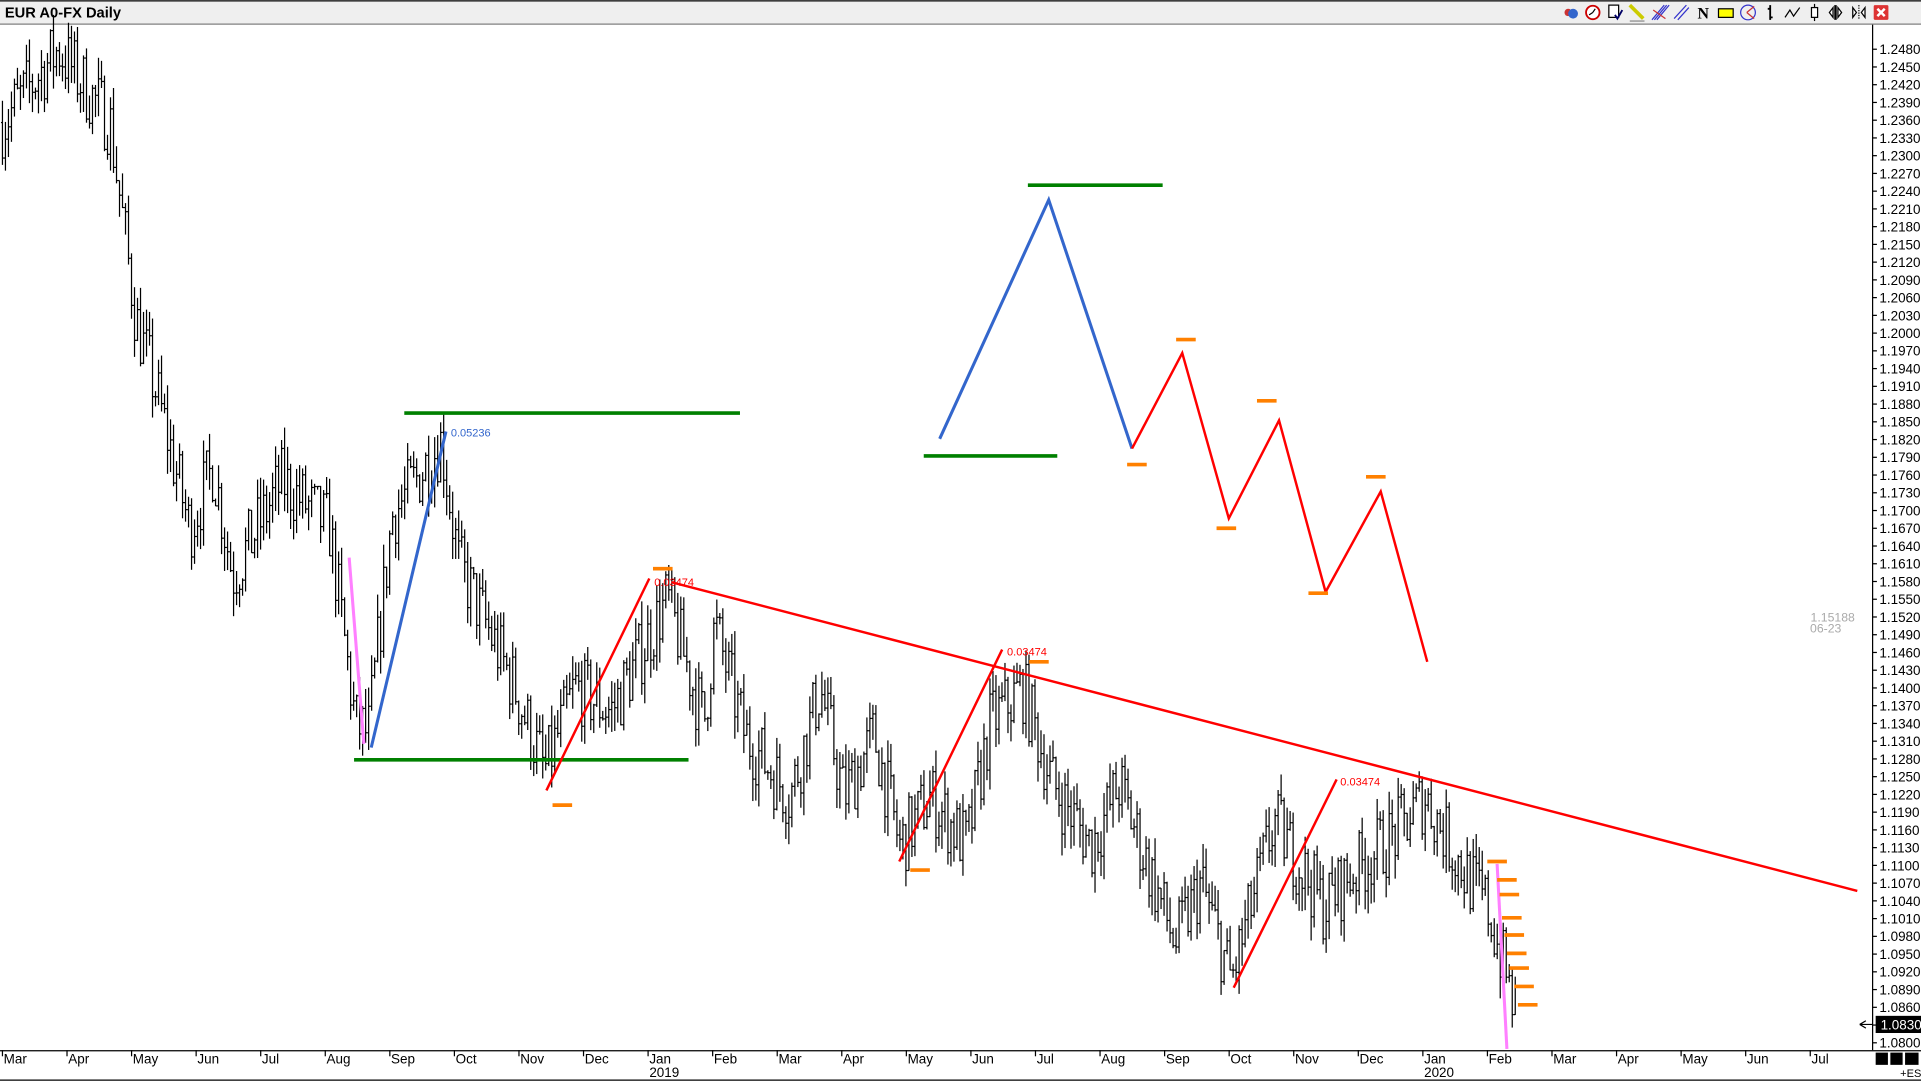  What do you see at coordinates (1899, 510) in the screenshot?
I see `price-tick-label: 1.1700` at bounding box center [1899, 510].